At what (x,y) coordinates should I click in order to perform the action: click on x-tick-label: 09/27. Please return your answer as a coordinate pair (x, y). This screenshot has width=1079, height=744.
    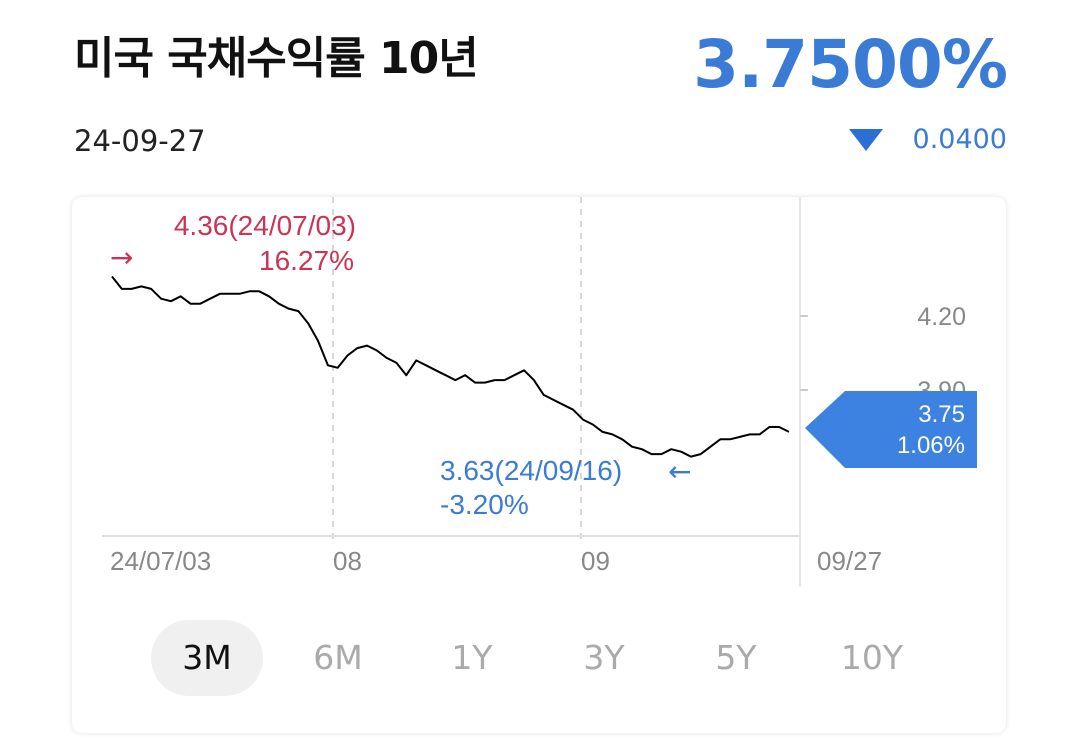
    Looking at the image, I should click on (849, 561).